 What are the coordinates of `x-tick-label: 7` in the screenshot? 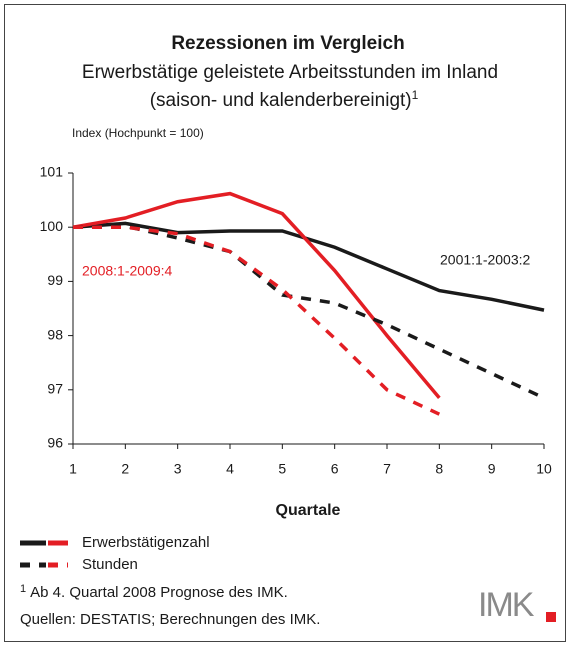 It's located at (387, 469).